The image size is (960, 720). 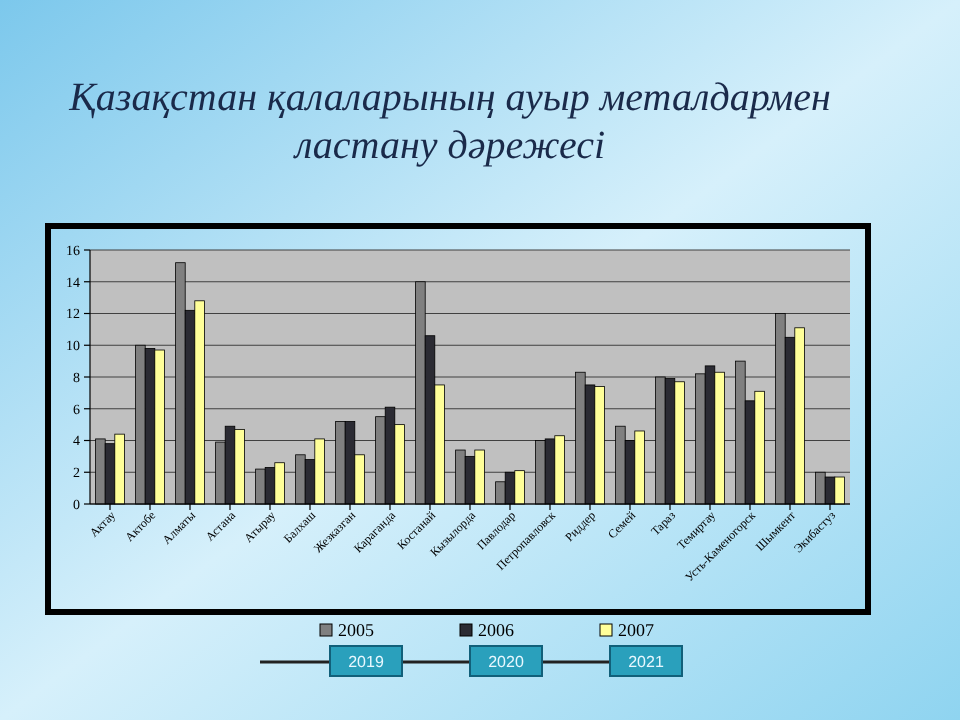 I want to click on chart-title: Қазақстан қалаларының ауыр металдармен ластану дәрежесі, so click(x=449, y=122).